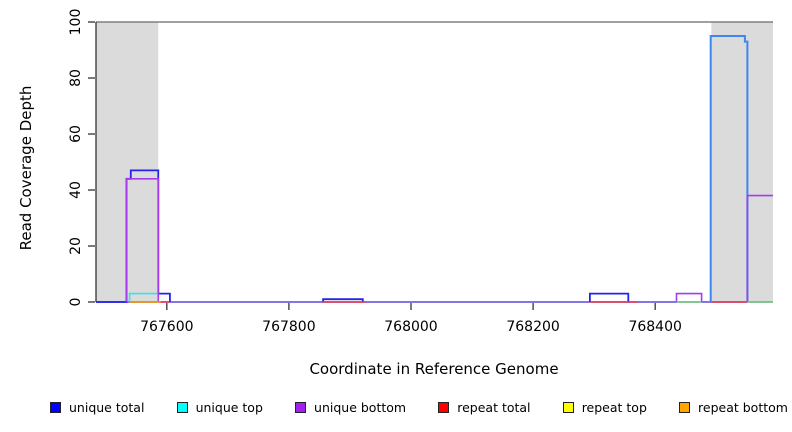 This screenshot has width=792, height=432. Describe the element at coordinates (301, 407) in the screenshot. I see `legend-swatch-unique-bottom` at that location.